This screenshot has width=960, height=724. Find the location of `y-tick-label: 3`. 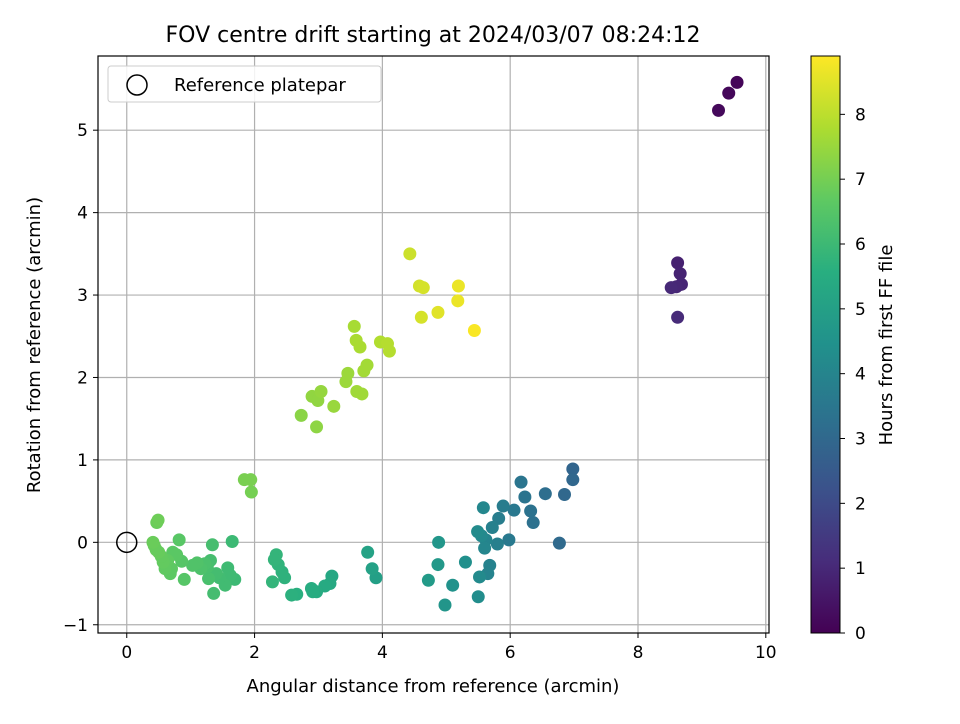

y-tick-label: 3 is located at coordinates (82, 296).